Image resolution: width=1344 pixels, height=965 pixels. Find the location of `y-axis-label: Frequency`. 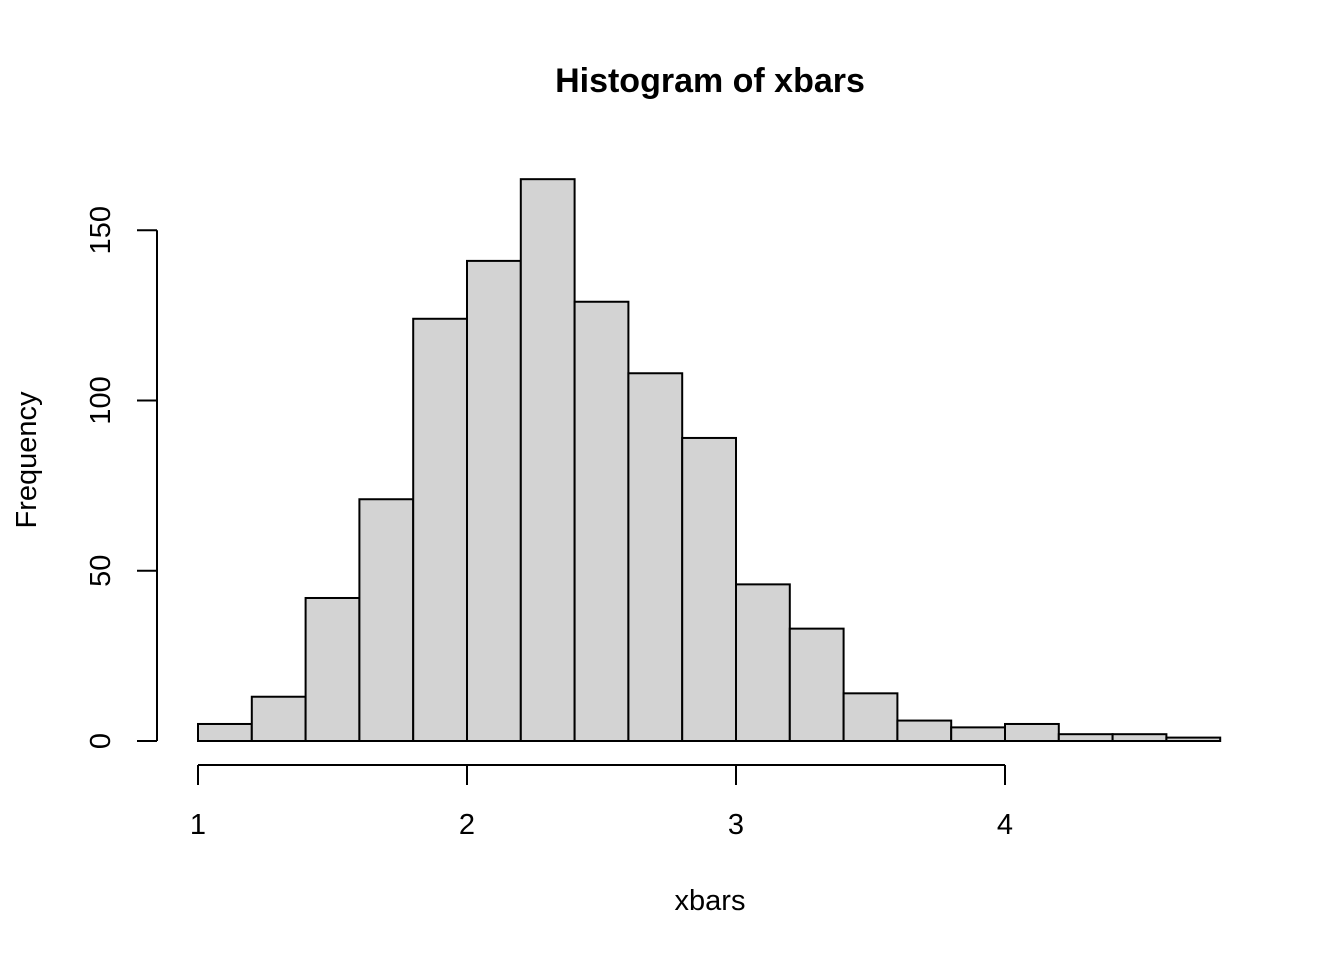

y-axis-label: Frequency is located at coordinates (27, 460).